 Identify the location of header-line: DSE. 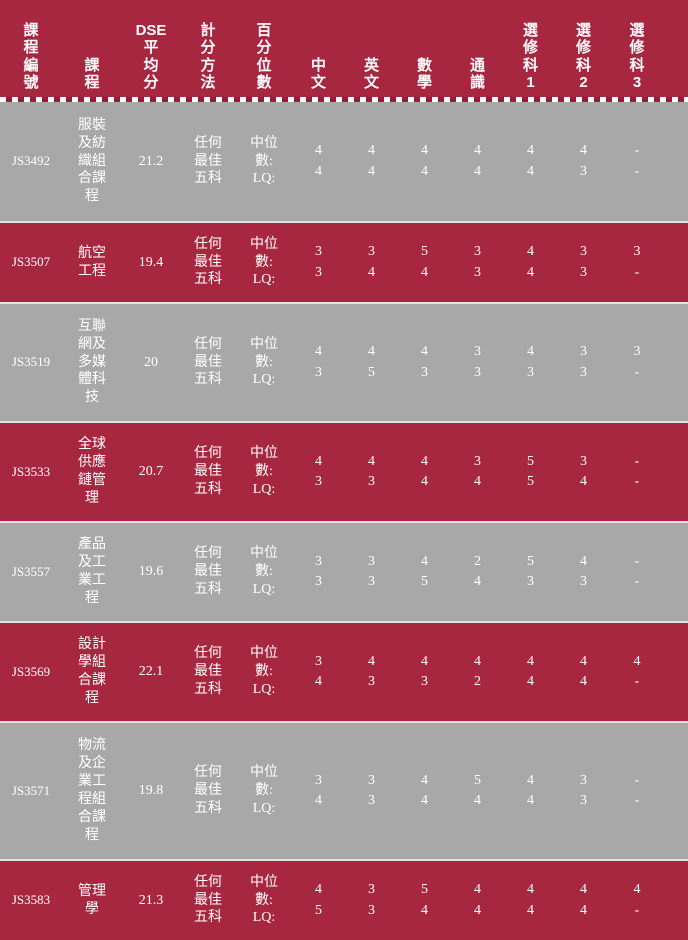
(151, 30).